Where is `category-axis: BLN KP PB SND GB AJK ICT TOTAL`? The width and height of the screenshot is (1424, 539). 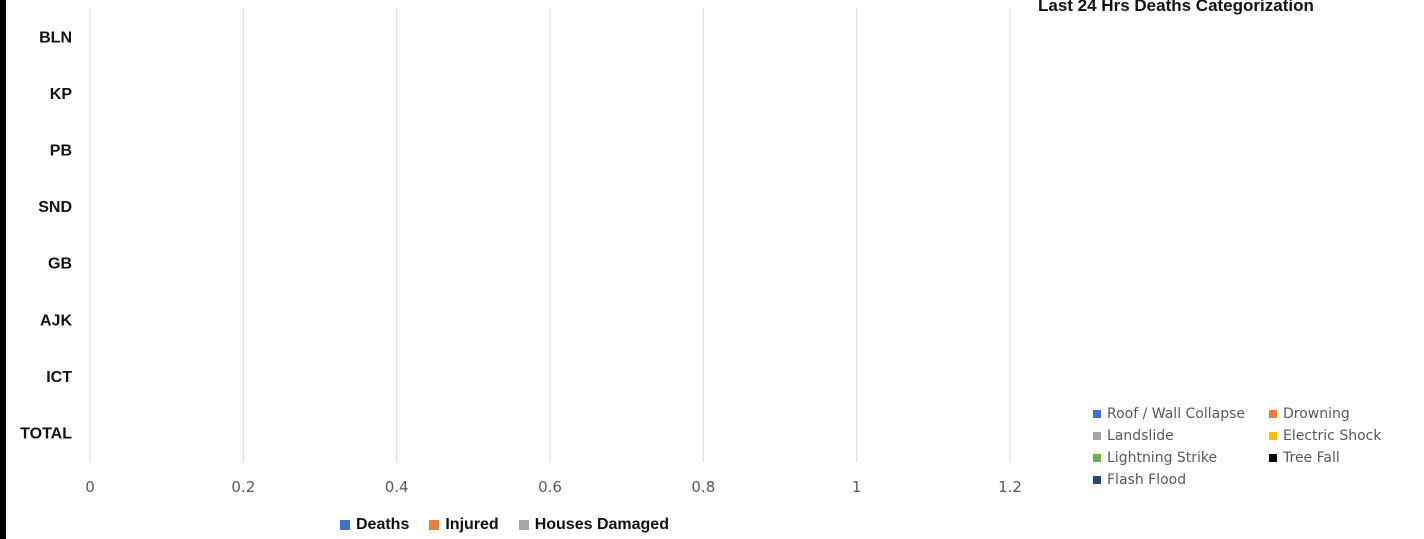 category-axis: BLN KP PB SND GB AJK ICT TOTAL is located at coordinates (46, 235).